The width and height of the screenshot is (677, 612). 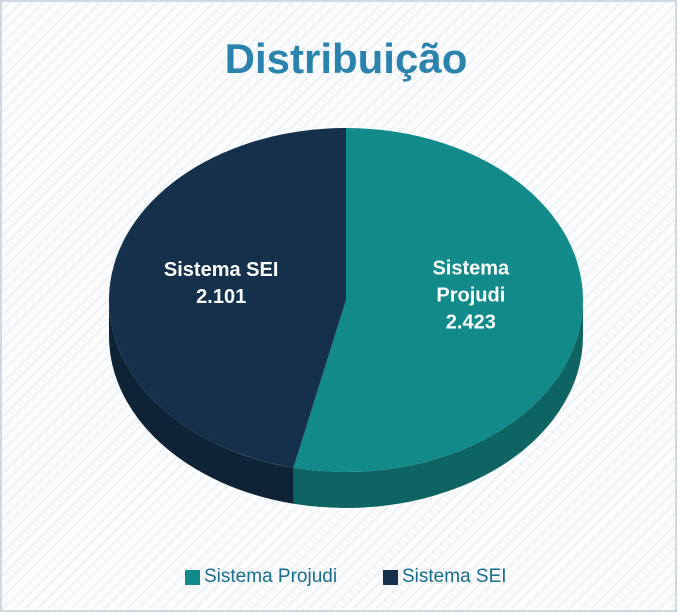 What do you see at coordinates (454, 576) in the screenshot?
I see `legend-label: Sistema SEI` at bounding box center [454, 576].